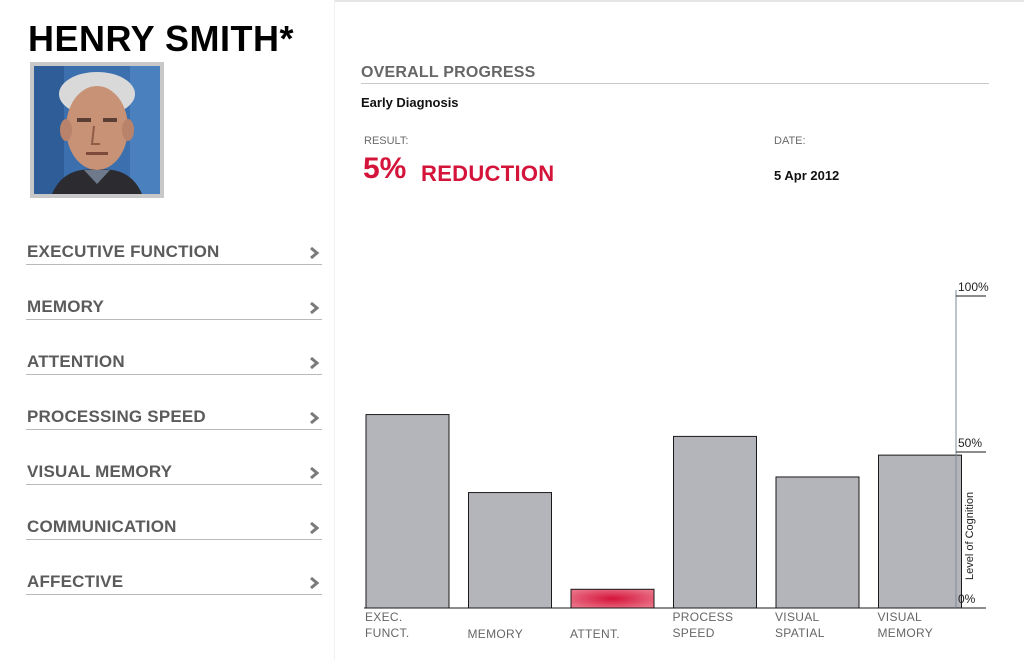 Image resolution: width=1024 pixels, height=660 pixels. Describe the element at coordinates (675, 83) in the screenshot. I see `section-divider` at that location.